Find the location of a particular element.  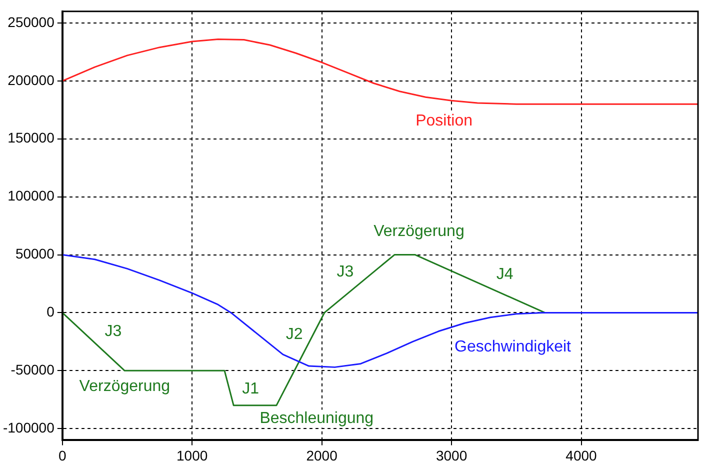

annotation: J4 is located at coordinates (505, 275).